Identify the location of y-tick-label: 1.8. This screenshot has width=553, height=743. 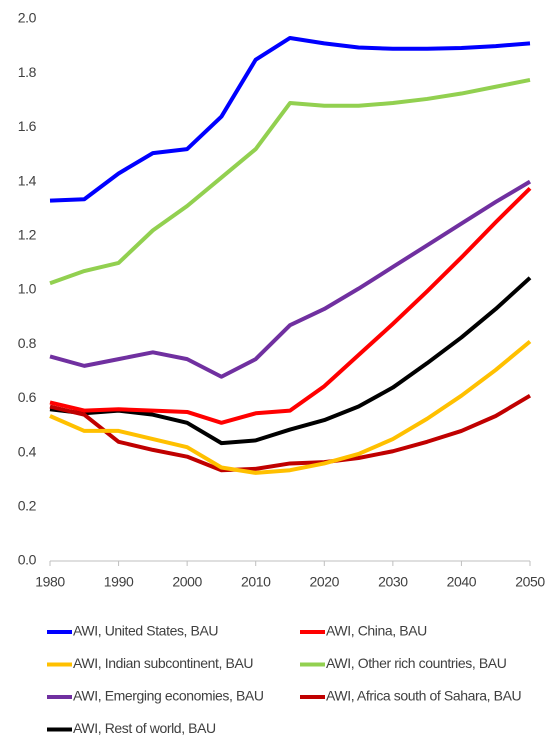
(27, 72).